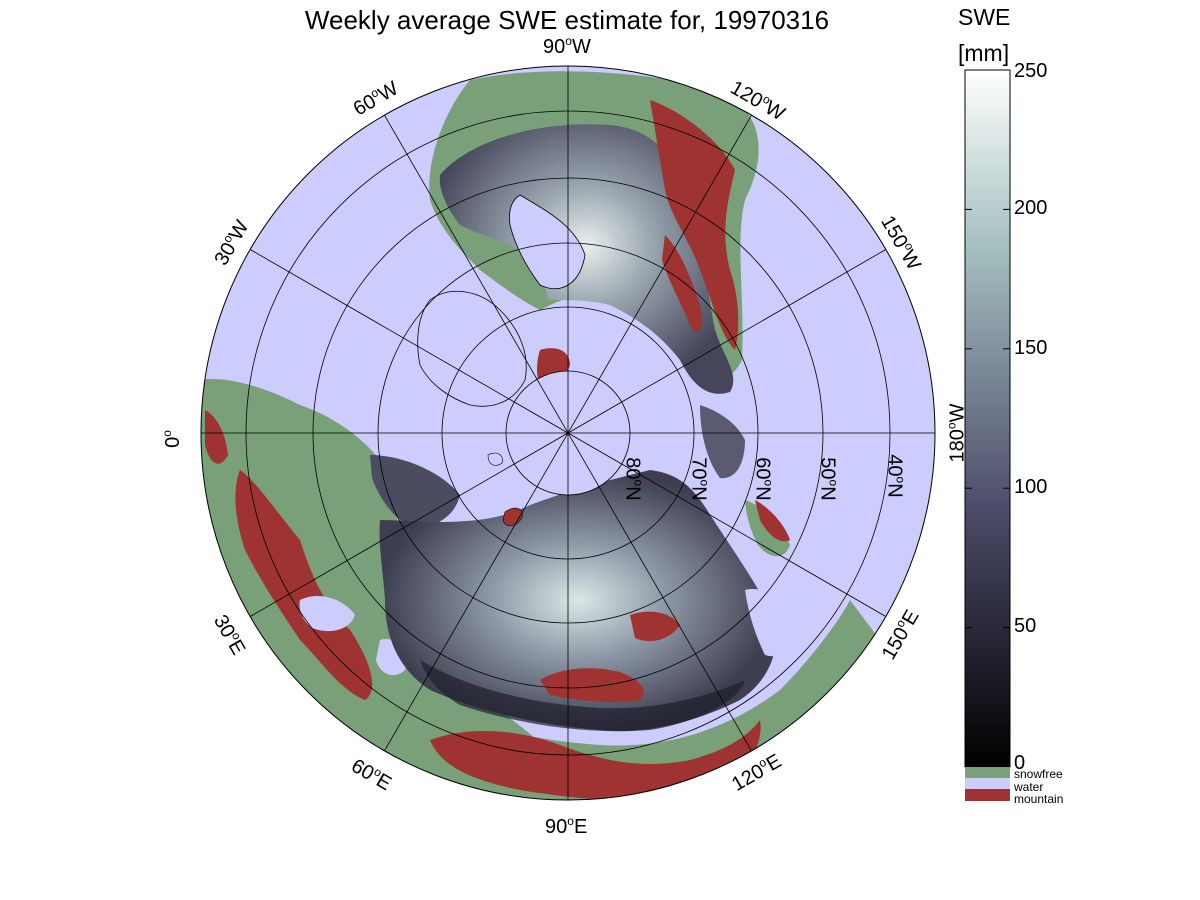 This screenshot has height=900, width=1200. I want to click on black-sea, so click(327, 613).